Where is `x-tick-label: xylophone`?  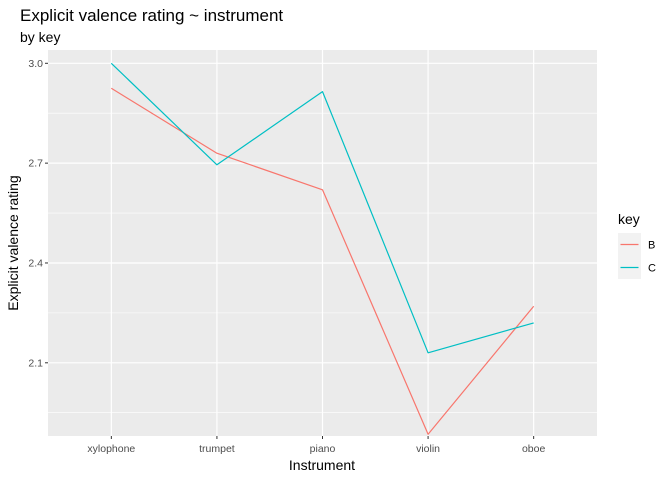
x-tick-label: xylophone is located at coordinates (111, 449).